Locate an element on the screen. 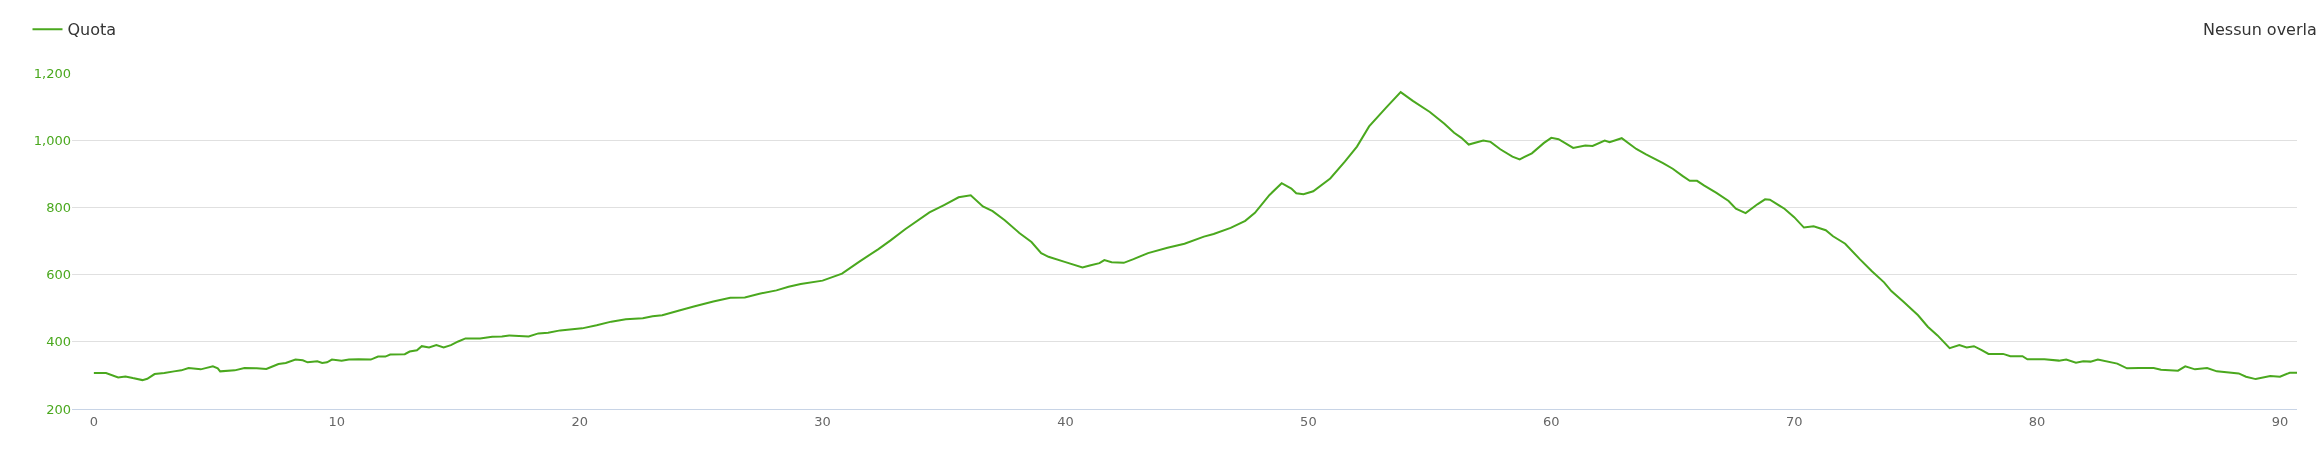 The height and width of the screenshot is (456, 2322). y-tick-label: 400 is located at coordinates (58, 342).